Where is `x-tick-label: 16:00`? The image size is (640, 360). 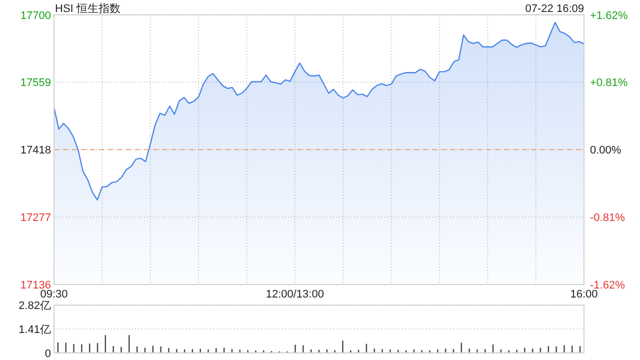
x-tick-label: 16:00 is located at coordinates (584, 294).